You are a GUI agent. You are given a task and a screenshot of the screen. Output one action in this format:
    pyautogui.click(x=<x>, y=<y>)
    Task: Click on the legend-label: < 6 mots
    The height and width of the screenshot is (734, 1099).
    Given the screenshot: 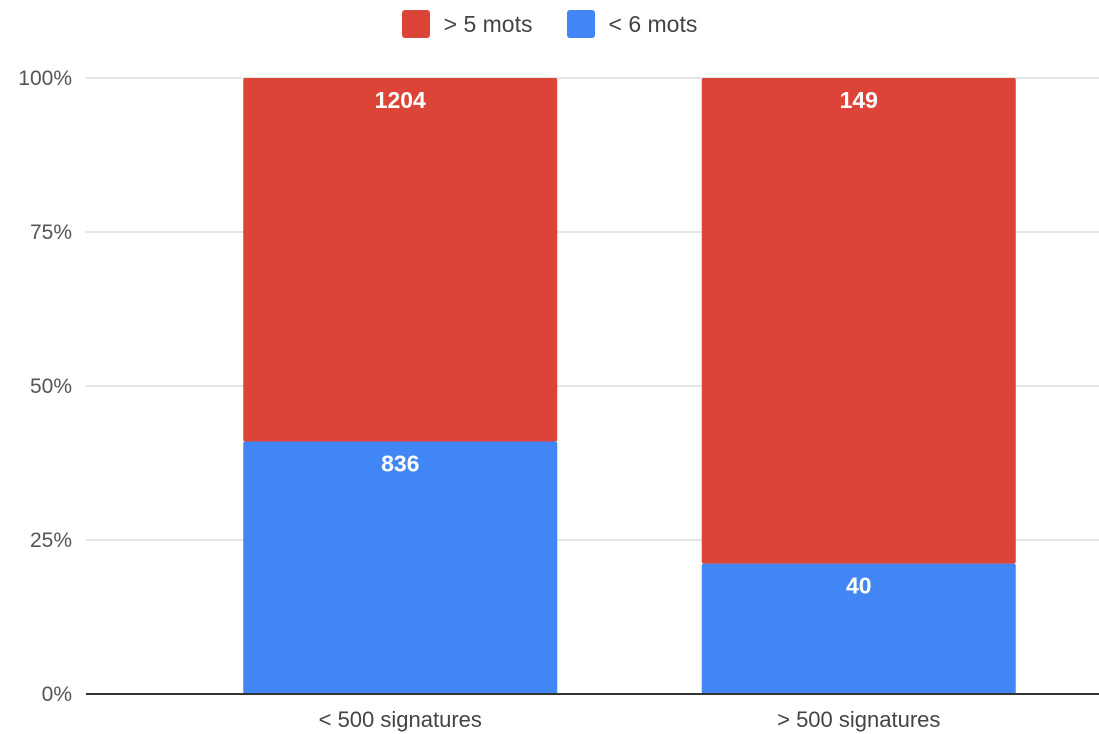 What is the action you would take?
    pyautogui.click(x=653, y=23)
    